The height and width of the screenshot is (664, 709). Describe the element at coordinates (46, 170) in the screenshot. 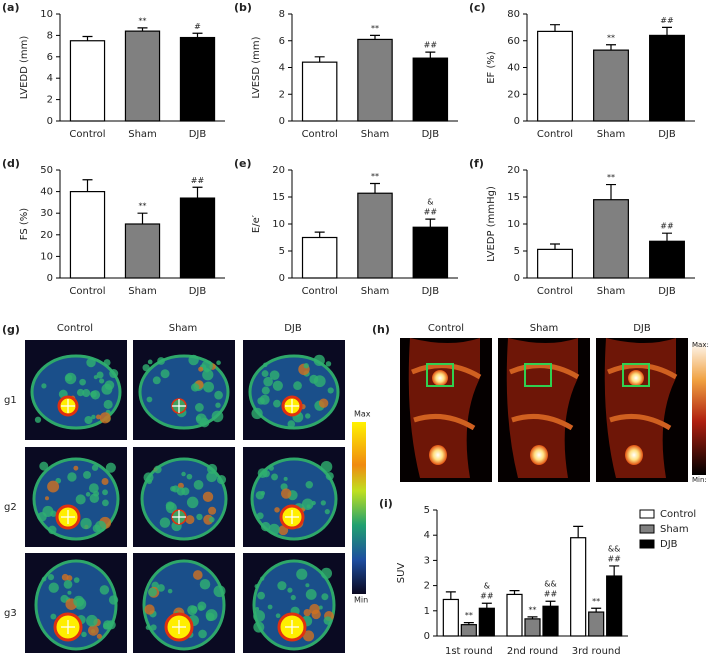

I see `y-tick-label: 50` at that location.